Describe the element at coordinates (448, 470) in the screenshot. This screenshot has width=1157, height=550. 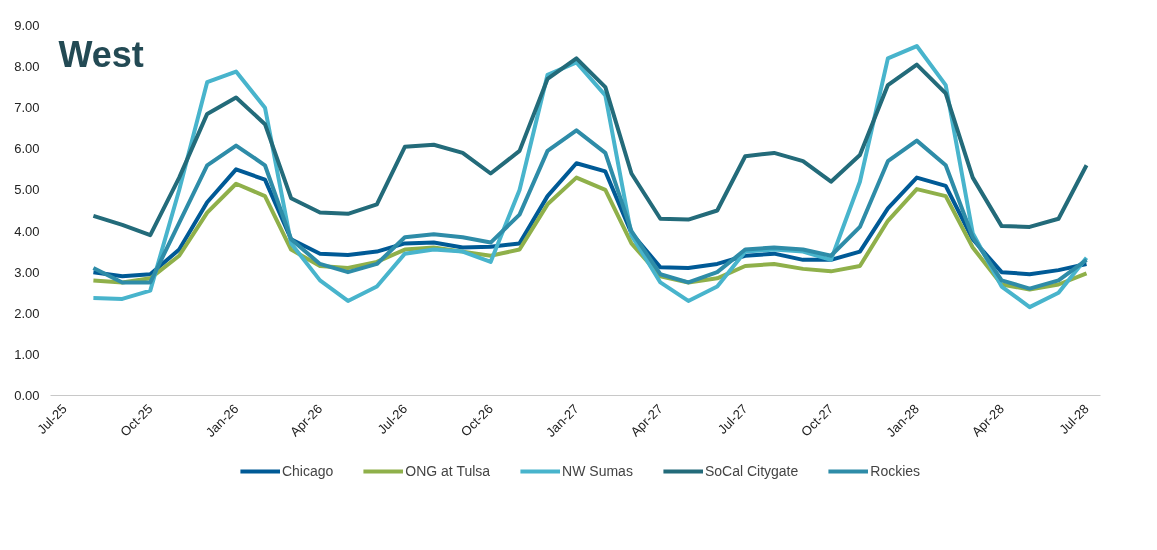
I see `legend-label: ONG at Tulsa` at that location.